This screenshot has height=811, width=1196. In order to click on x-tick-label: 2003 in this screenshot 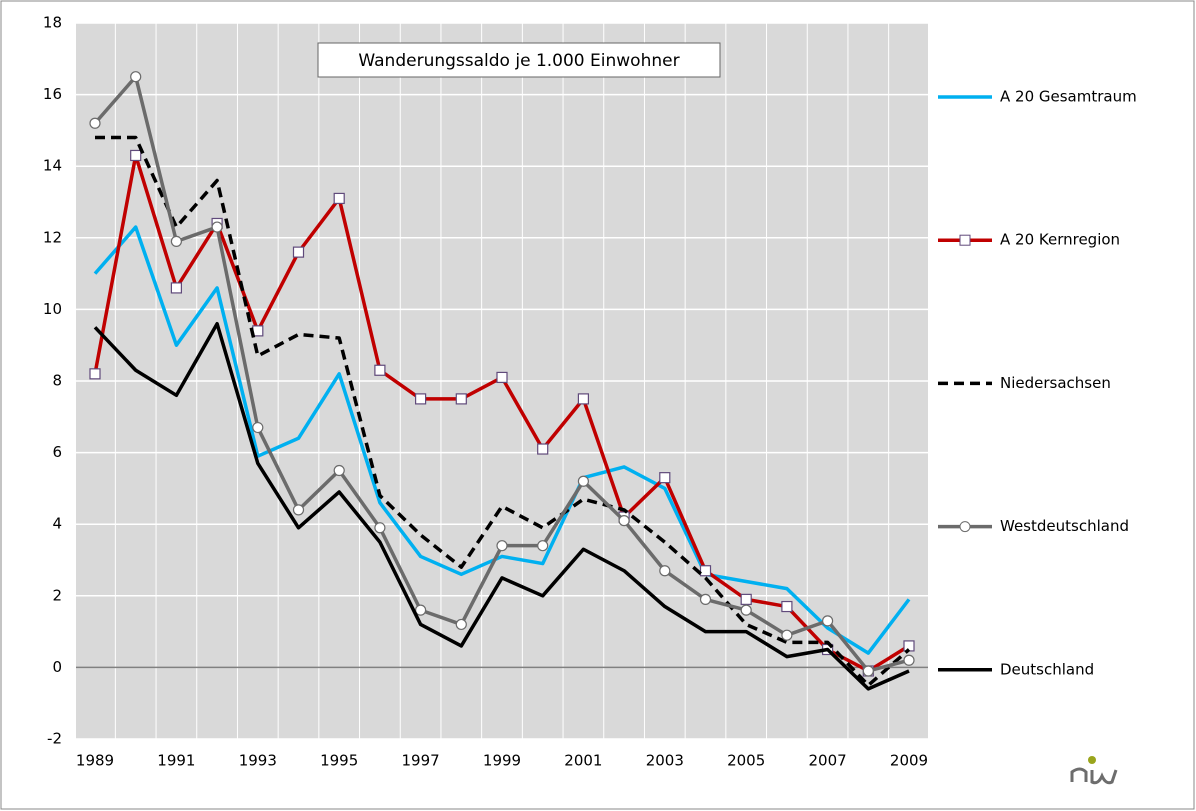, I will do `click(665, 761)`.